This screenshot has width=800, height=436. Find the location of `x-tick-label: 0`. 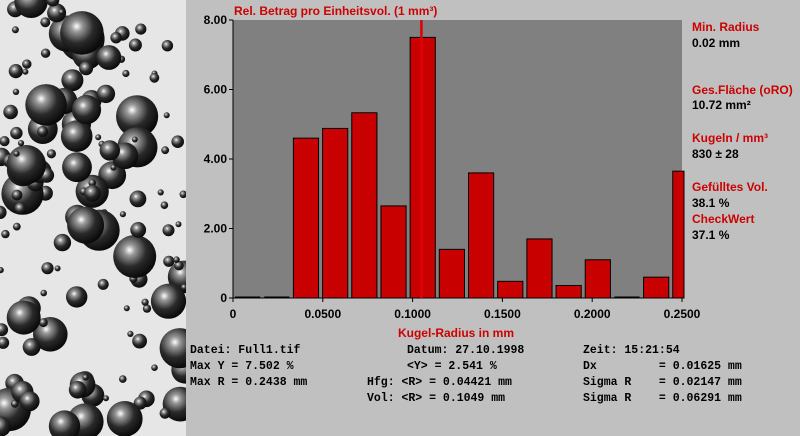

x-tick-label: 0 is located at coordinates (233, 314).